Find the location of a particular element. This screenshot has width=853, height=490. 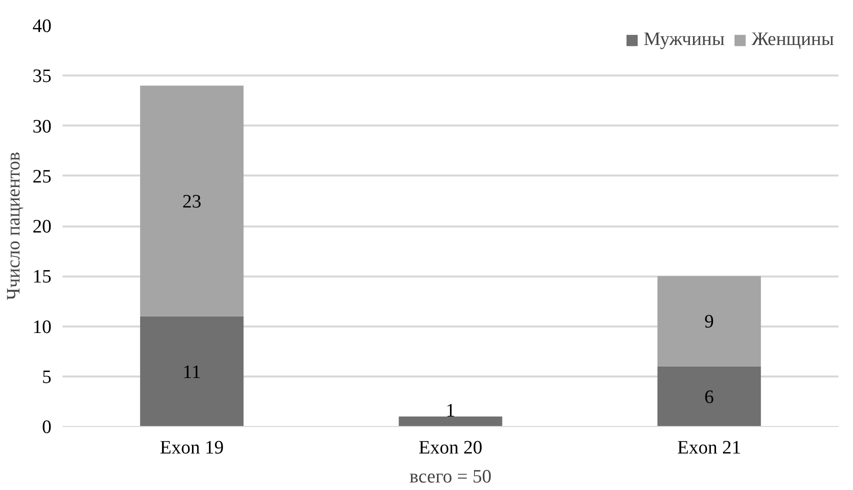

y-tick-label: 35 is located at coordinates (42, 77).